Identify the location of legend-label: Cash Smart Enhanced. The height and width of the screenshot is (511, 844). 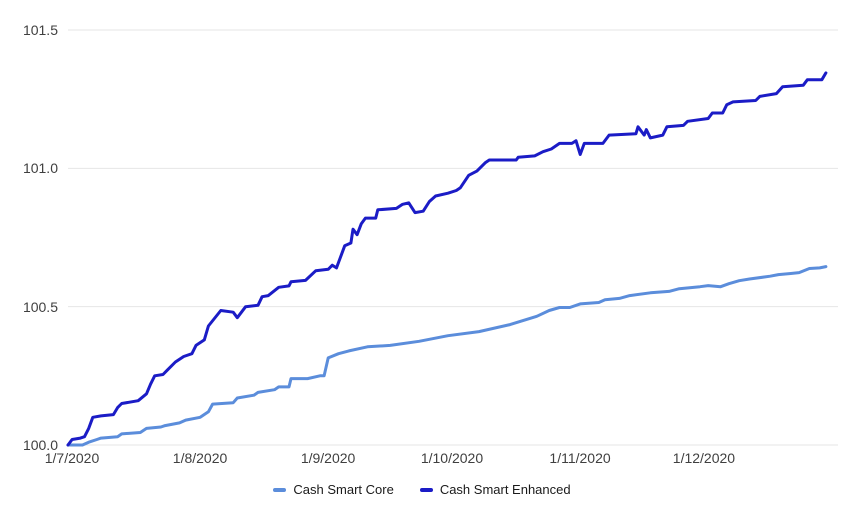
(505, 489).